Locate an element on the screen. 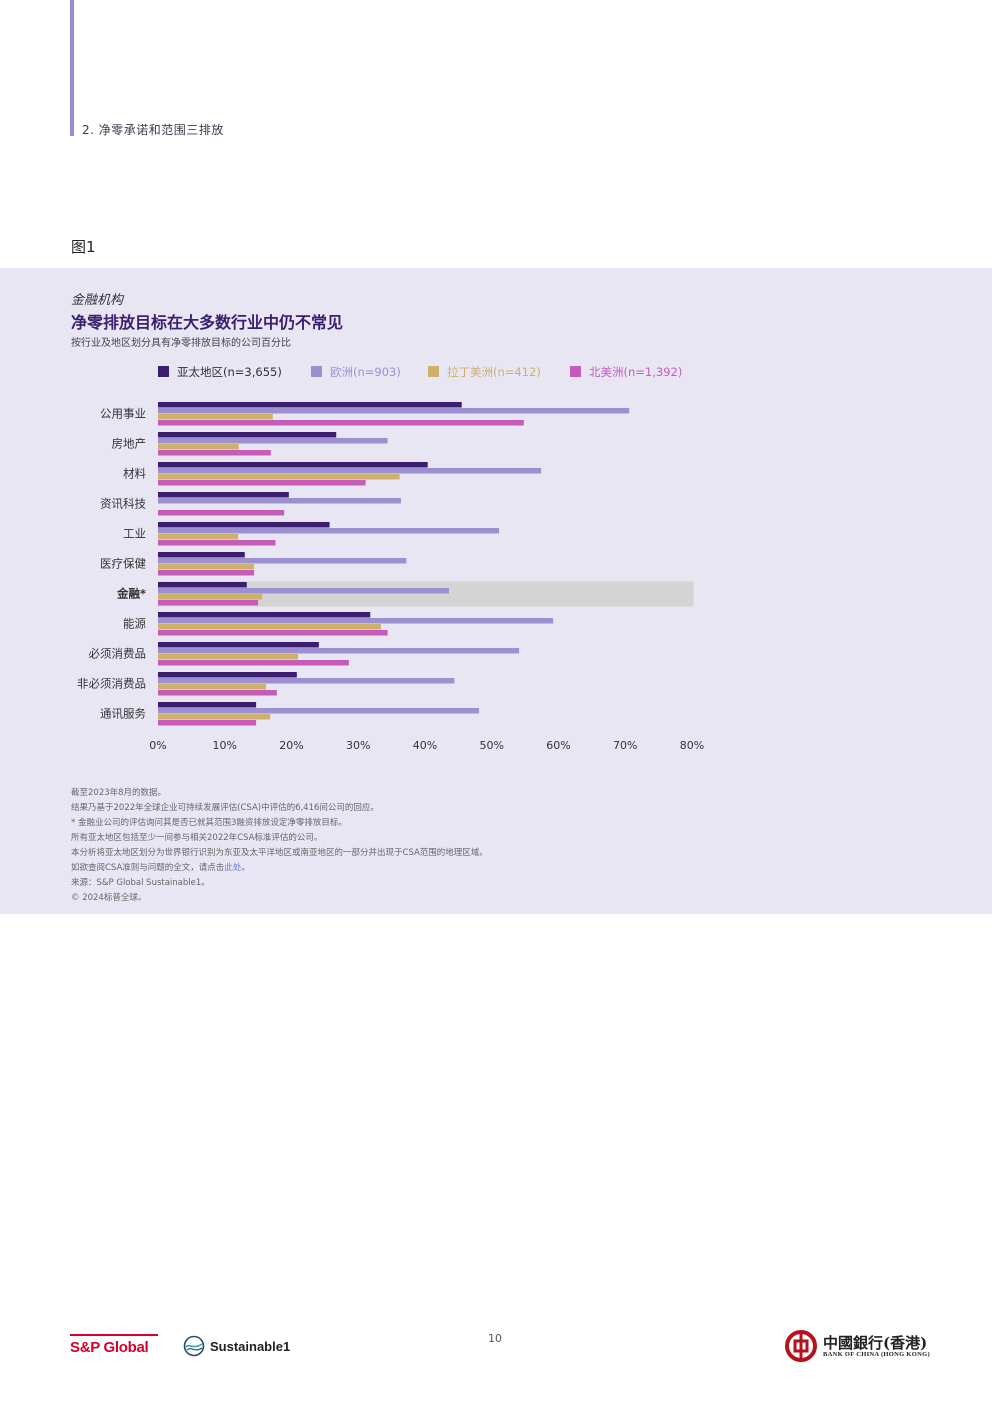 The width and height of the screenshot is (992, 1403). boc-cn-name: 中國銀行(香港) is located at coordinates (875, 1342).